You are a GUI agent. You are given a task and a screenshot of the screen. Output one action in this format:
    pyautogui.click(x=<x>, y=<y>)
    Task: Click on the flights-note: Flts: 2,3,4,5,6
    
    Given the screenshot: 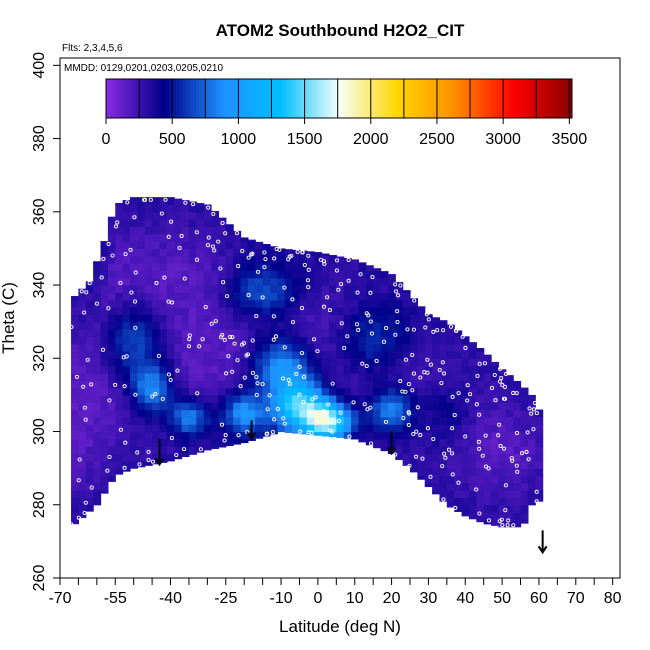 What is the action you would take?
    pyautogui.click(x=92, y=48)
    